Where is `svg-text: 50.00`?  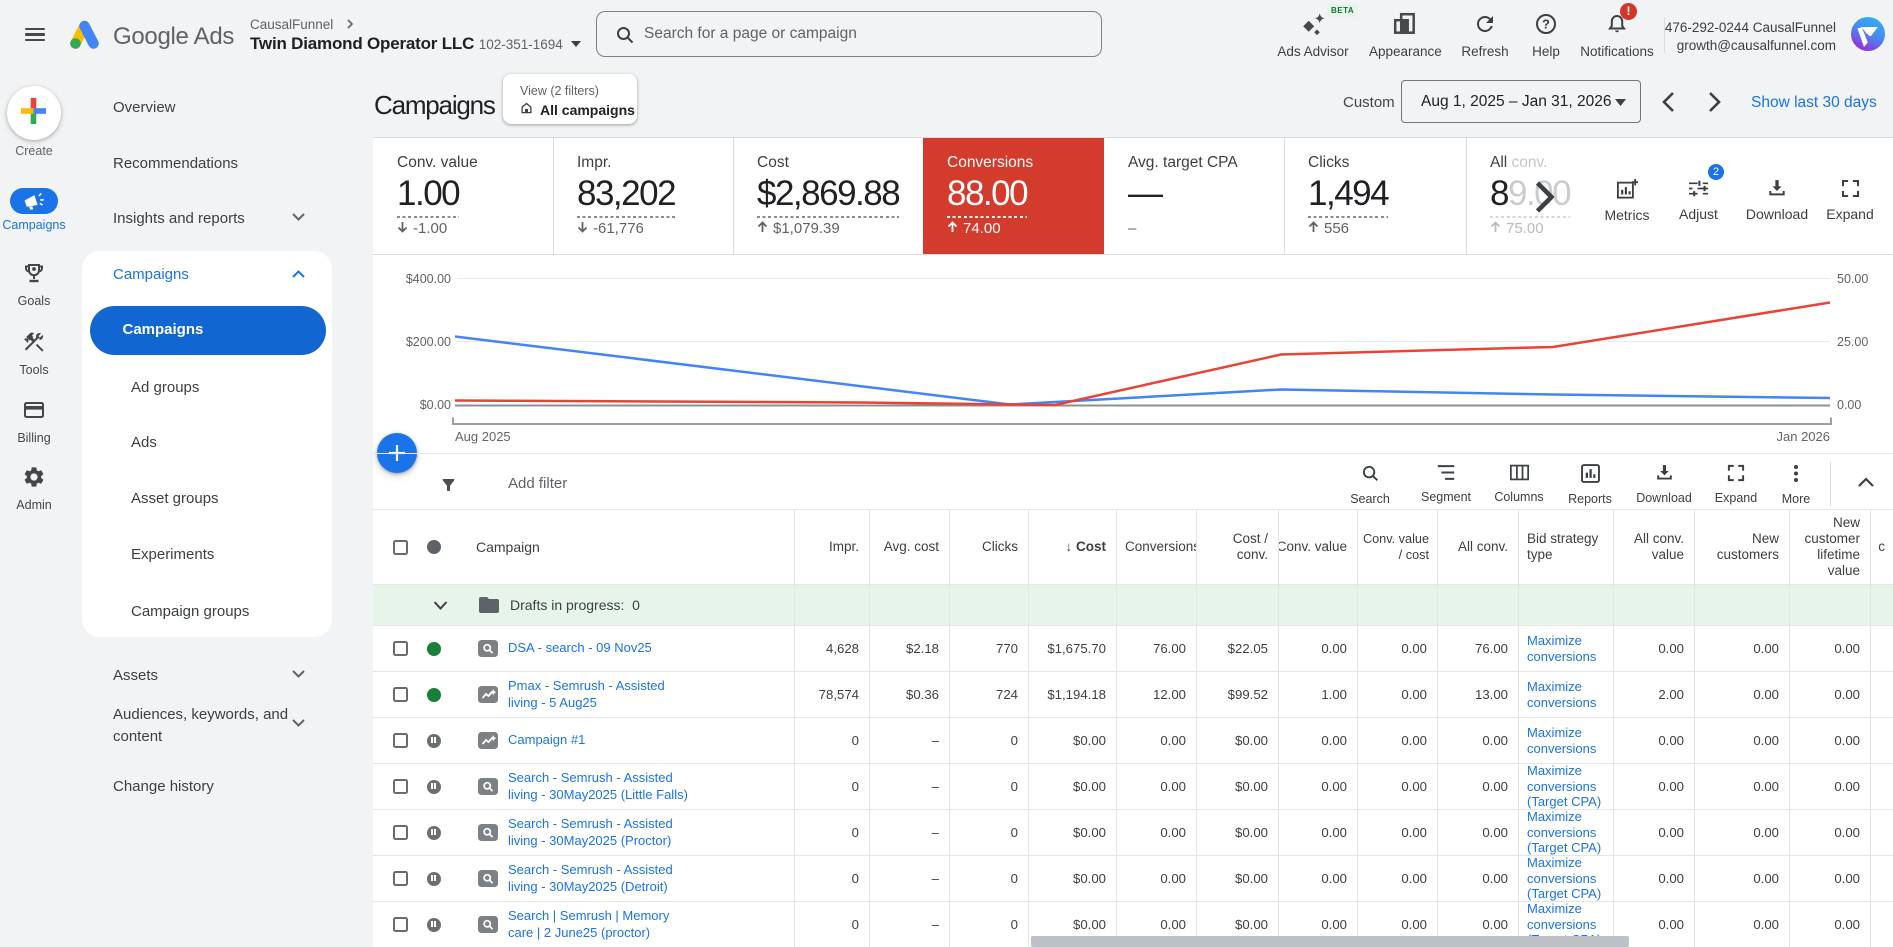
svg-text: 50.00 is located at coordinates (1852, 279).